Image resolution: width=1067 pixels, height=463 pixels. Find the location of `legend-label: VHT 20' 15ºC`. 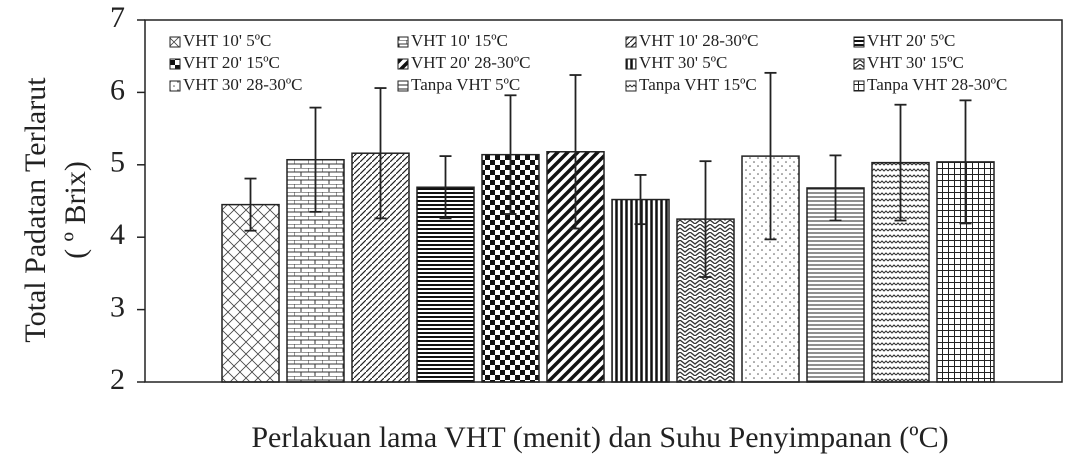

legend-label: VHT 20' 15ºC is located at coordinates (231, 62).